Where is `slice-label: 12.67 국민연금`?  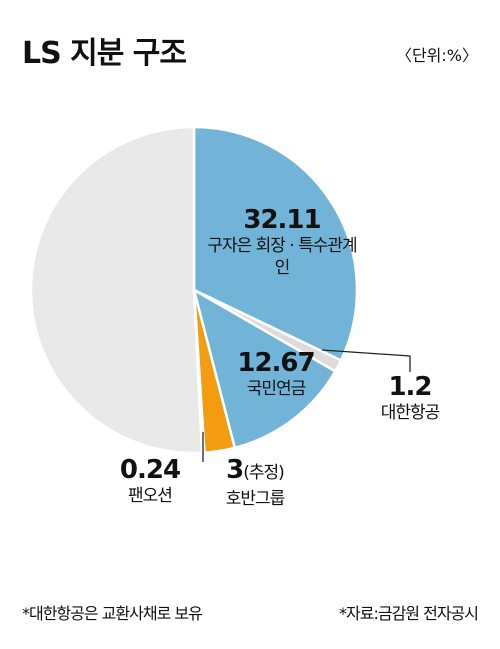
slice-label: 12.67 국민연금 is located at coordinates (276, 374).